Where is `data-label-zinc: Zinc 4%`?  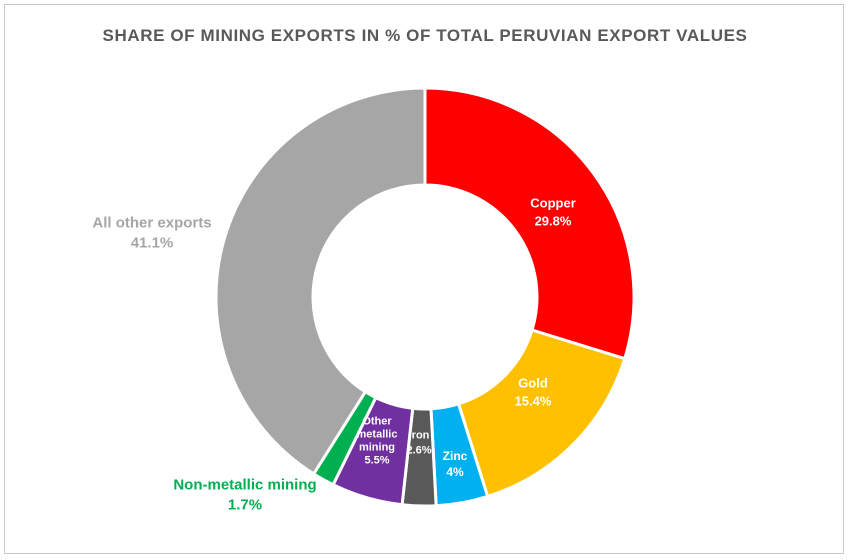 data-label-zinc: Zinc 4% is located at coordinates (455, 464).